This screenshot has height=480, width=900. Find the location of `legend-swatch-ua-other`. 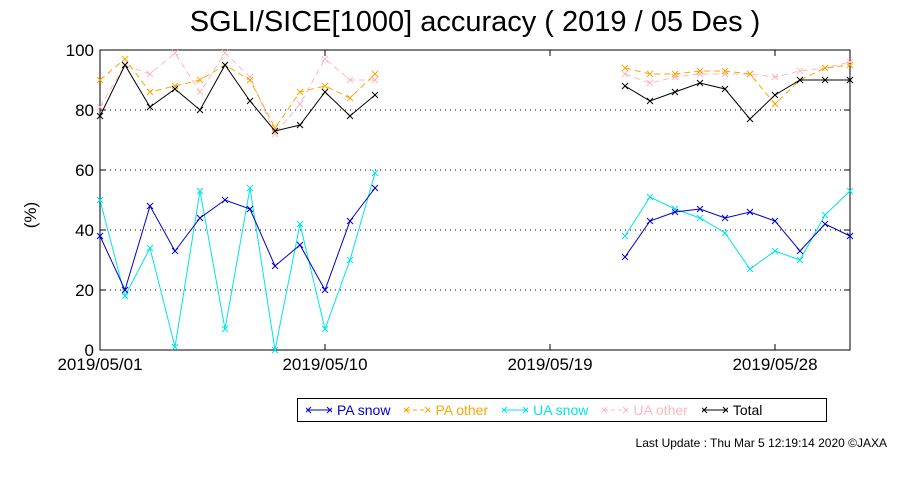

legend-swatch-ua-other is located at coordinates (615, 410).